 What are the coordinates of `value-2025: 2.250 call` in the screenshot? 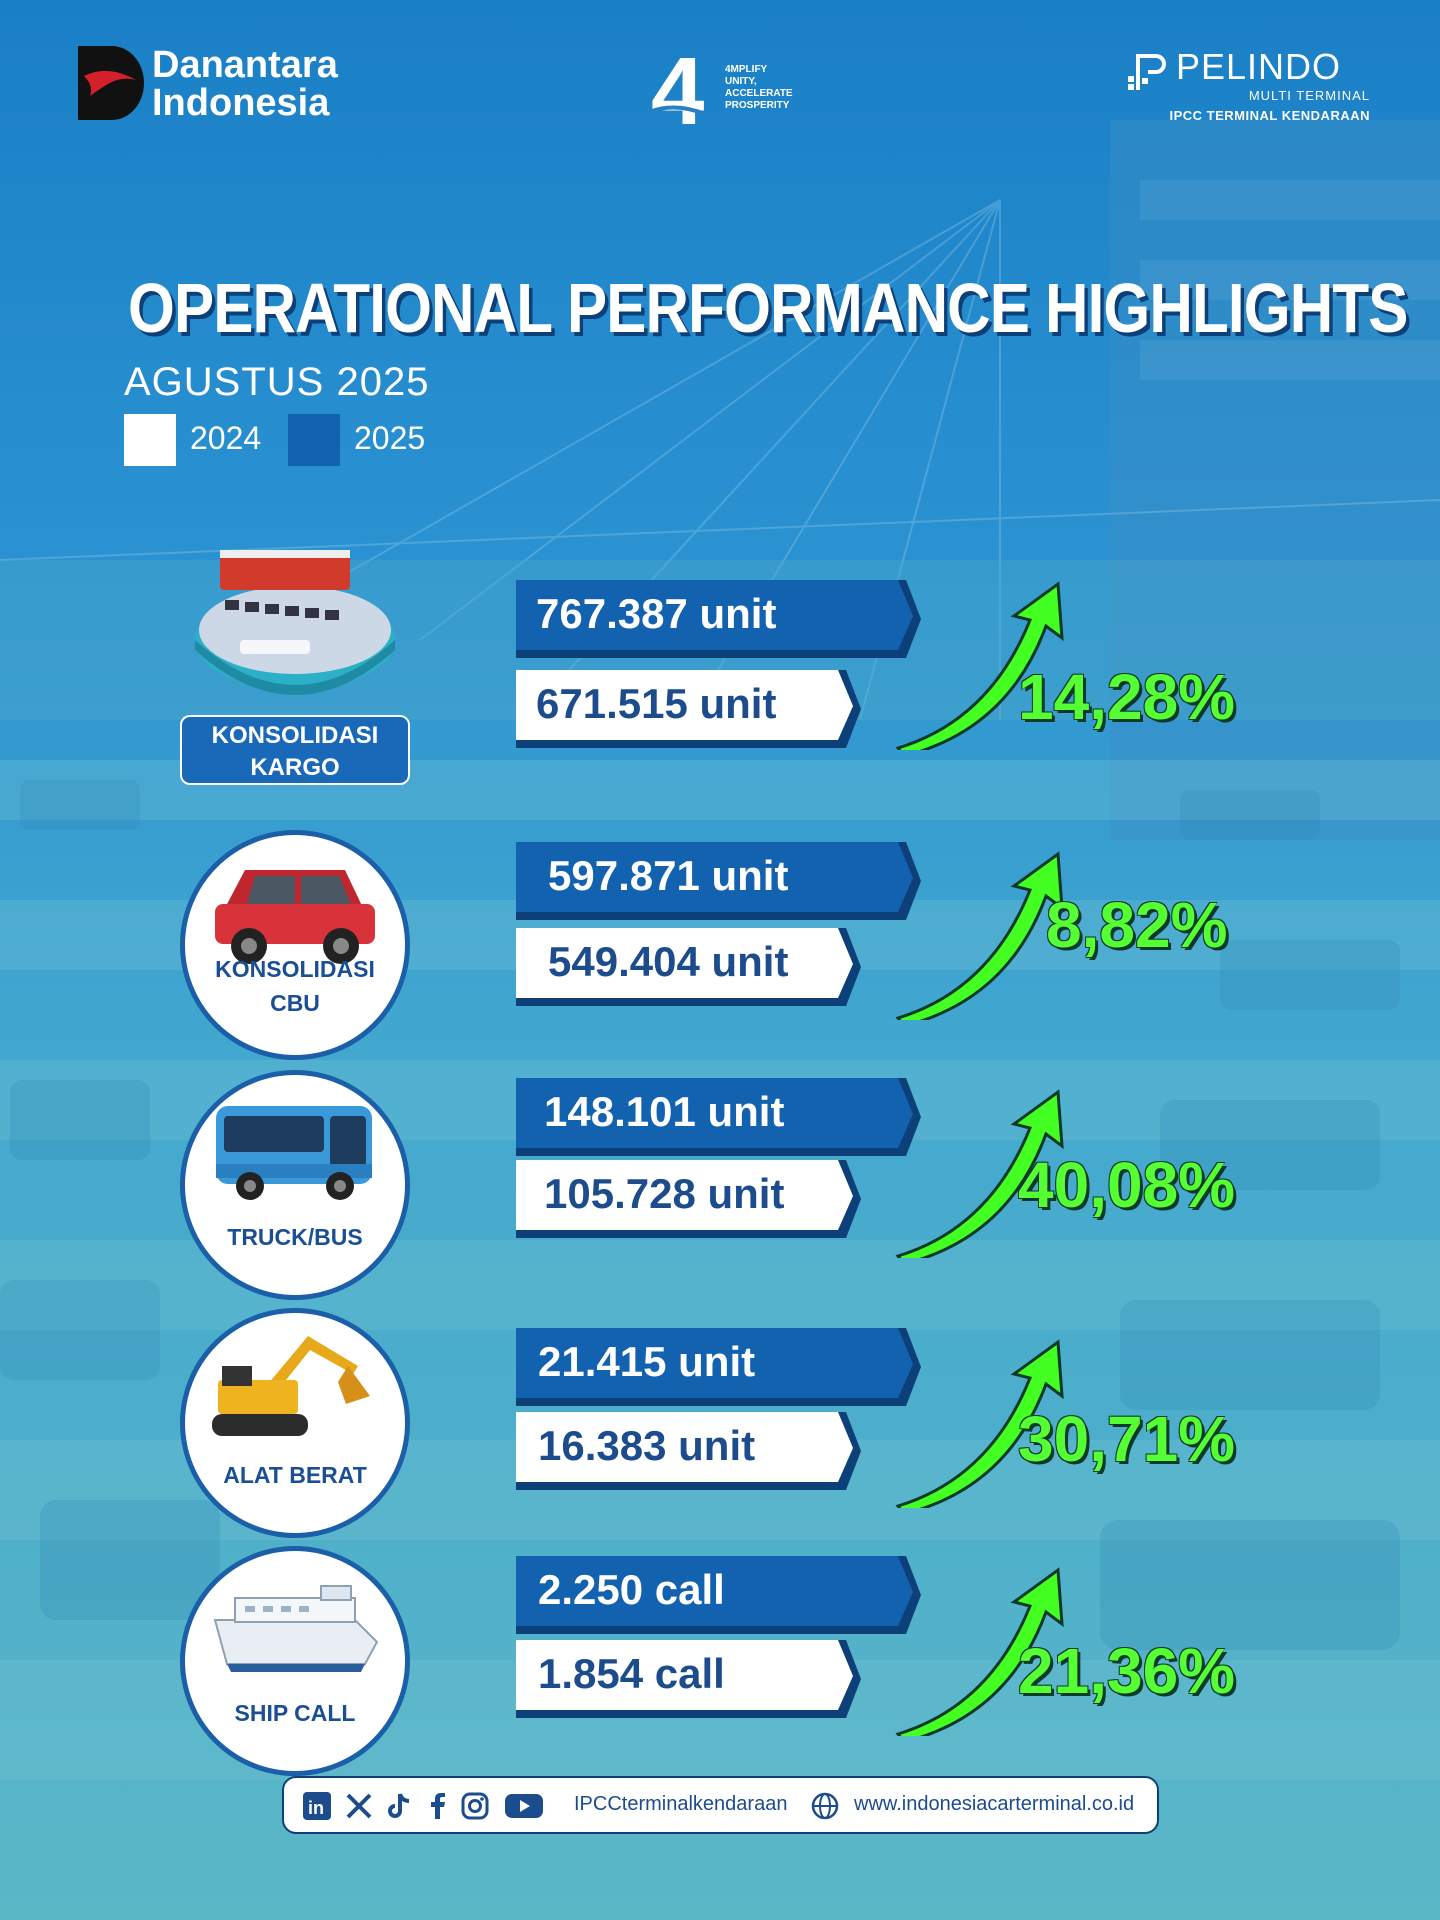 It's located at (631, 1589).